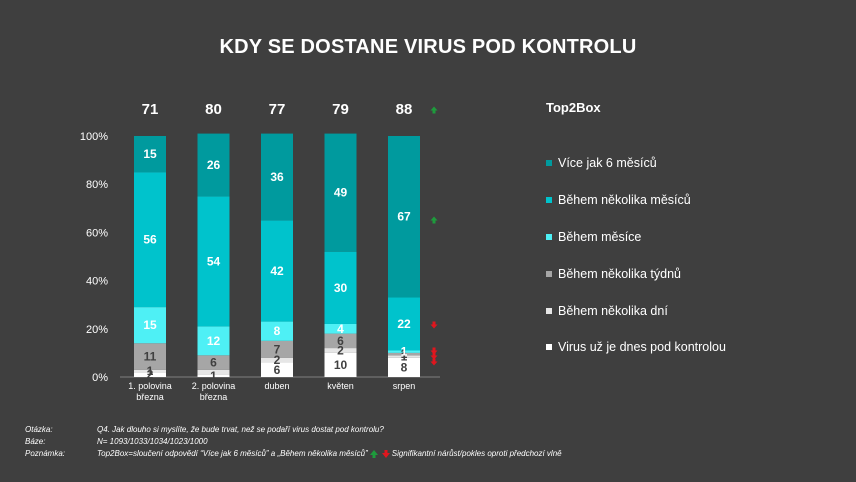 The width and height of the screenshot is (856, 482). I want to click on x-category-label: duben, so click(276, 386).